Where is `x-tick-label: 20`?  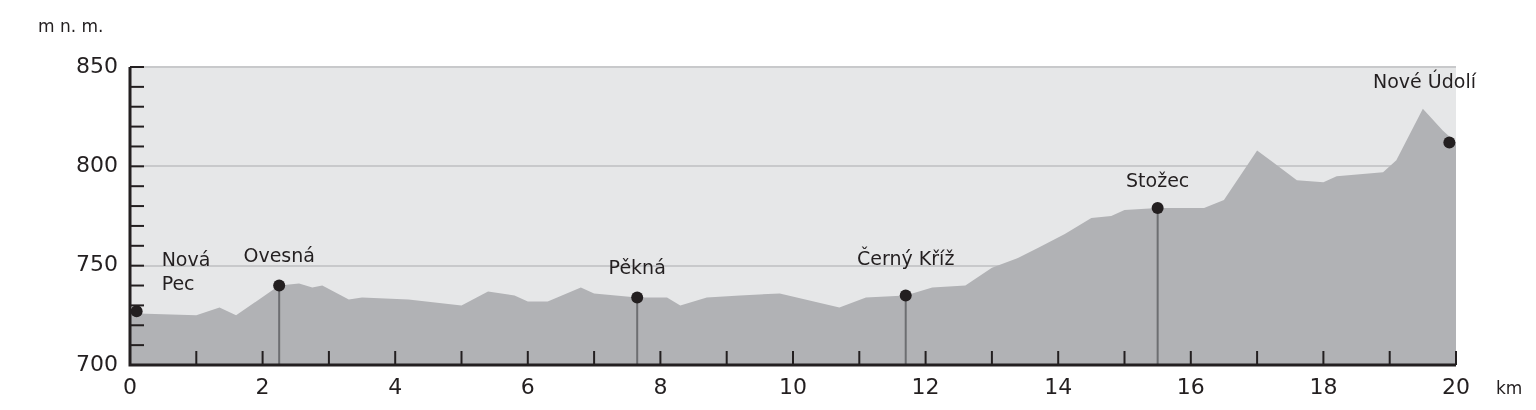 x-tick-label: 20 is located at coordinates (1456, 386).